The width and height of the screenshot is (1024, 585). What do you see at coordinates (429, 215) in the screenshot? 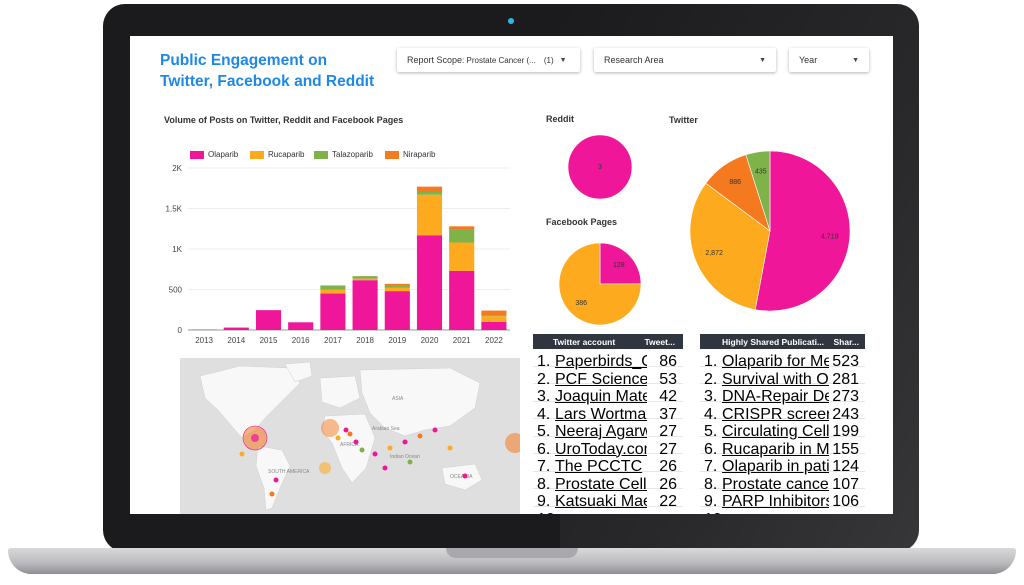
I see `bar-rucaparib-2020` at bounding box center [429, 215].